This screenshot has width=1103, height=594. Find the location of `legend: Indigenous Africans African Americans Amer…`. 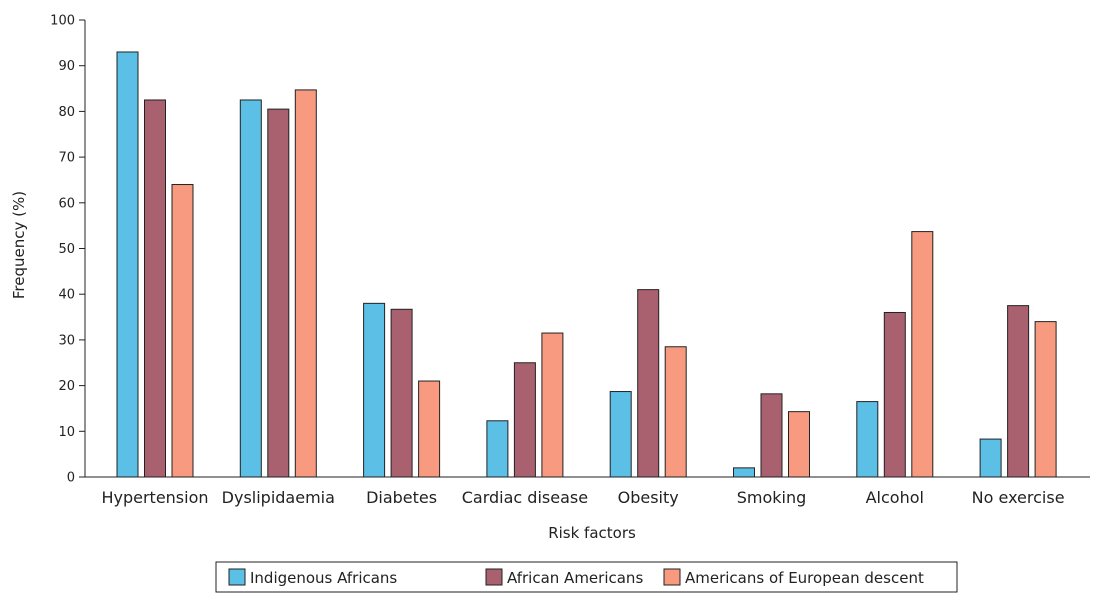

legend: Indigenous Africans African Americans Amer… is located at coordinates (586, 577).